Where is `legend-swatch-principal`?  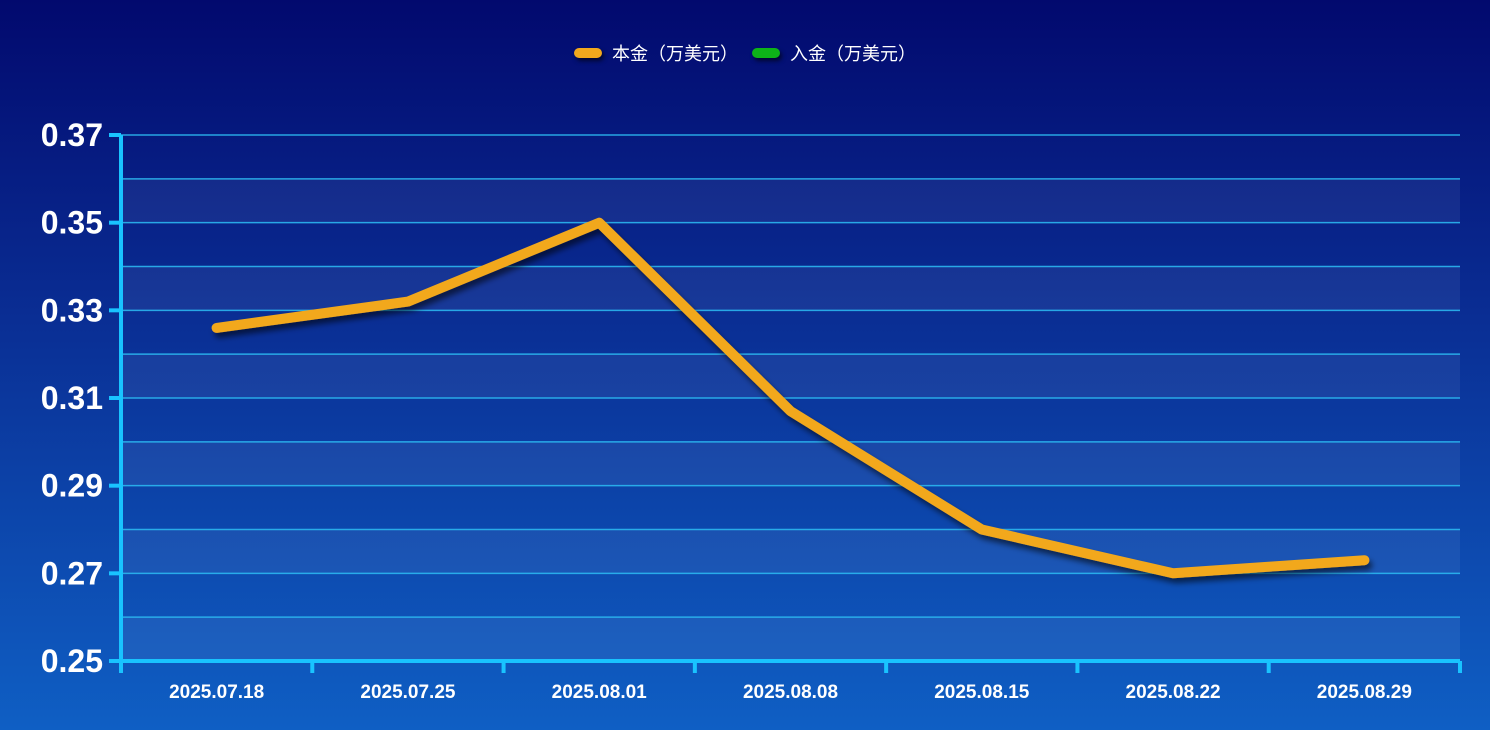
legend-swatch-principal is located at coordinates (588, 53).